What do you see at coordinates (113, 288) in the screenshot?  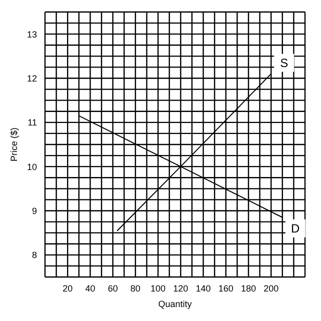 I see `x-tick-label: 60` at bounding box center [113, 288].